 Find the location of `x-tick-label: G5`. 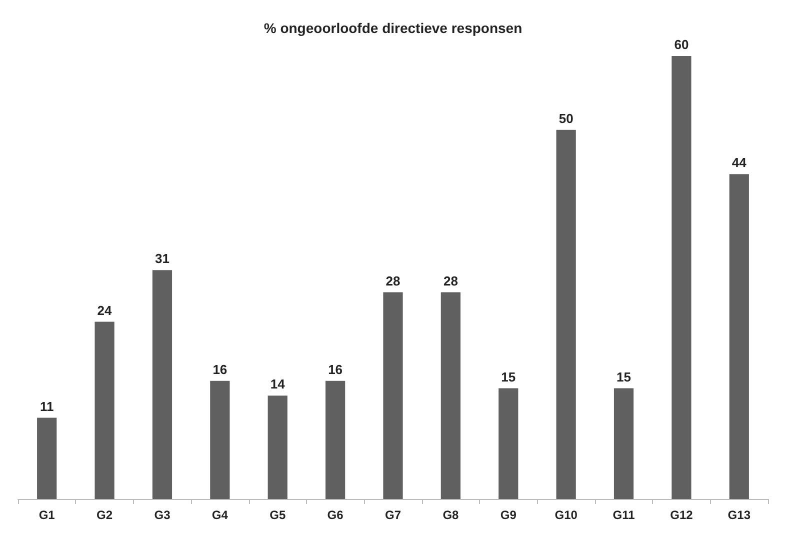

x-tick-label: G5 is located at coordinates (278, 515).